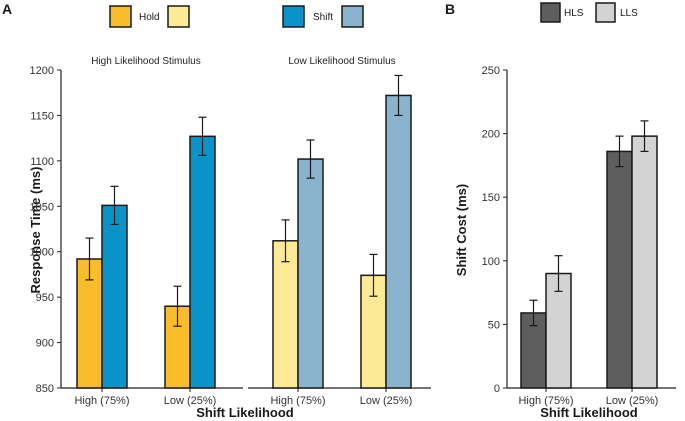 The height and width of the screenshot is (421, 685). Describe the element at coordinates (574, 13) in the screenshot. I see `legend-hls-label: HLS` at that location.